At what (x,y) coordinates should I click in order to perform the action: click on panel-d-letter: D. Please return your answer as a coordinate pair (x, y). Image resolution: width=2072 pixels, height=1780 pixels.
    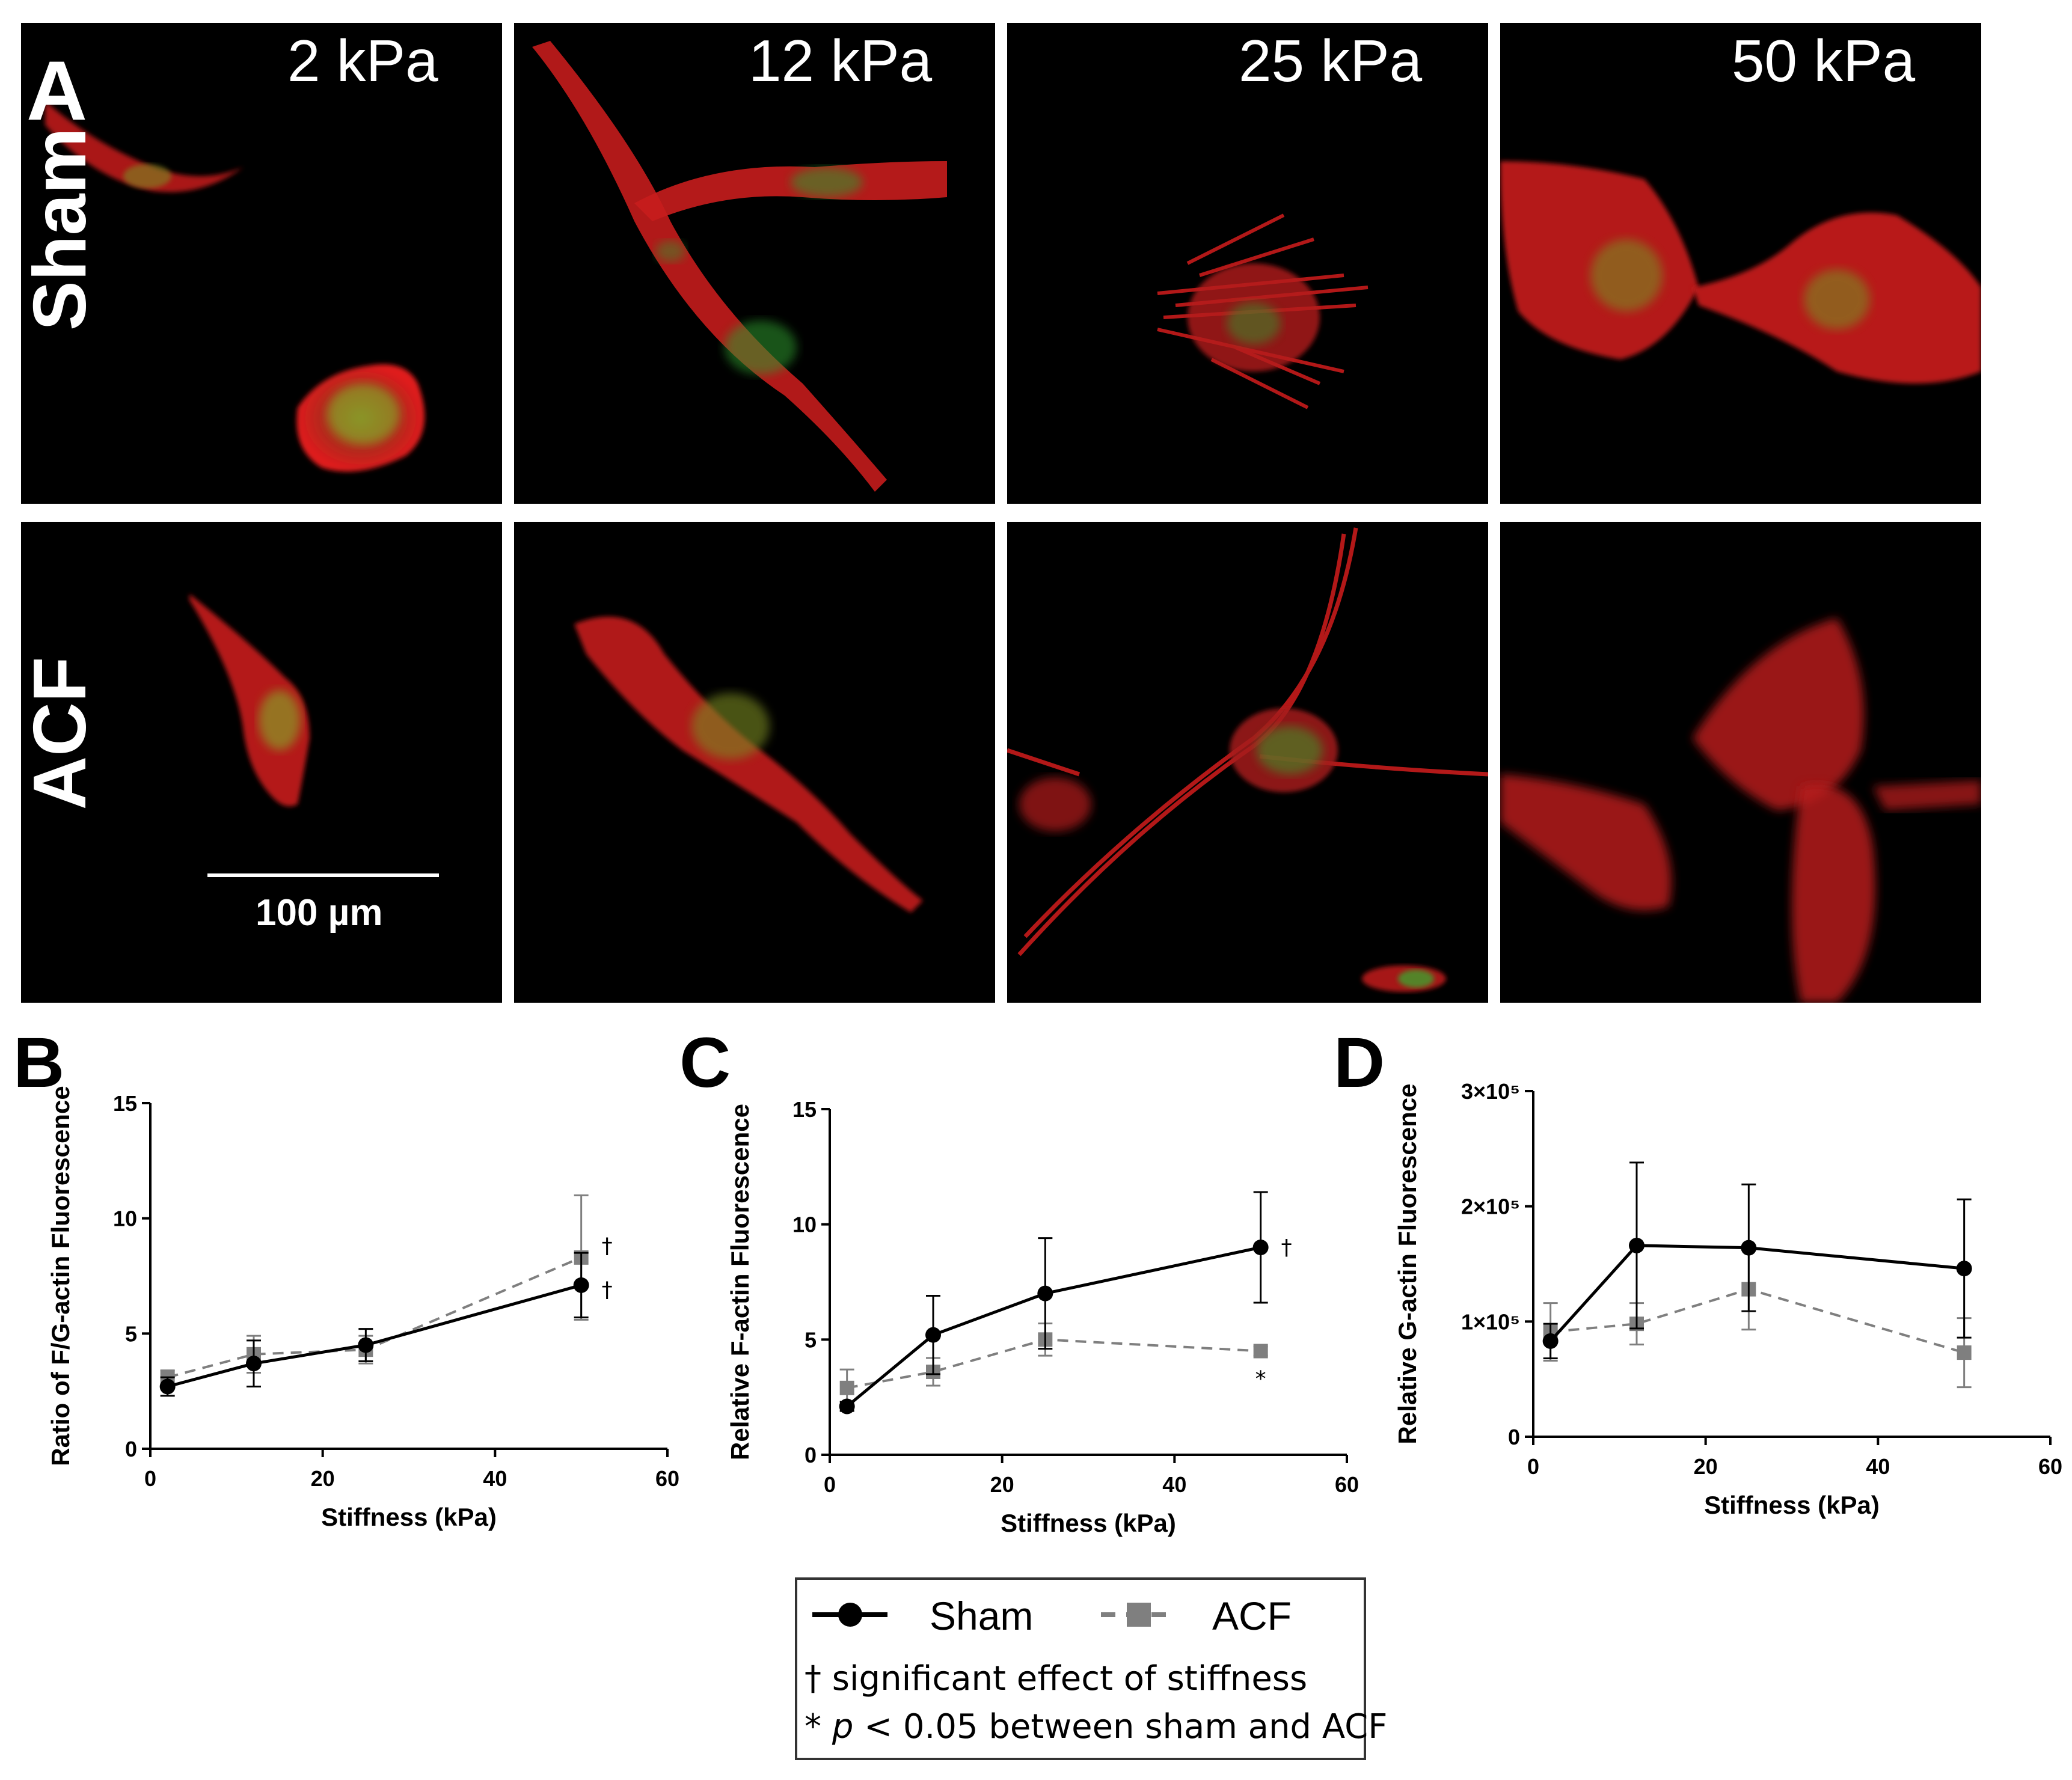
    Looking at the image, I should click on (1359, 1063).